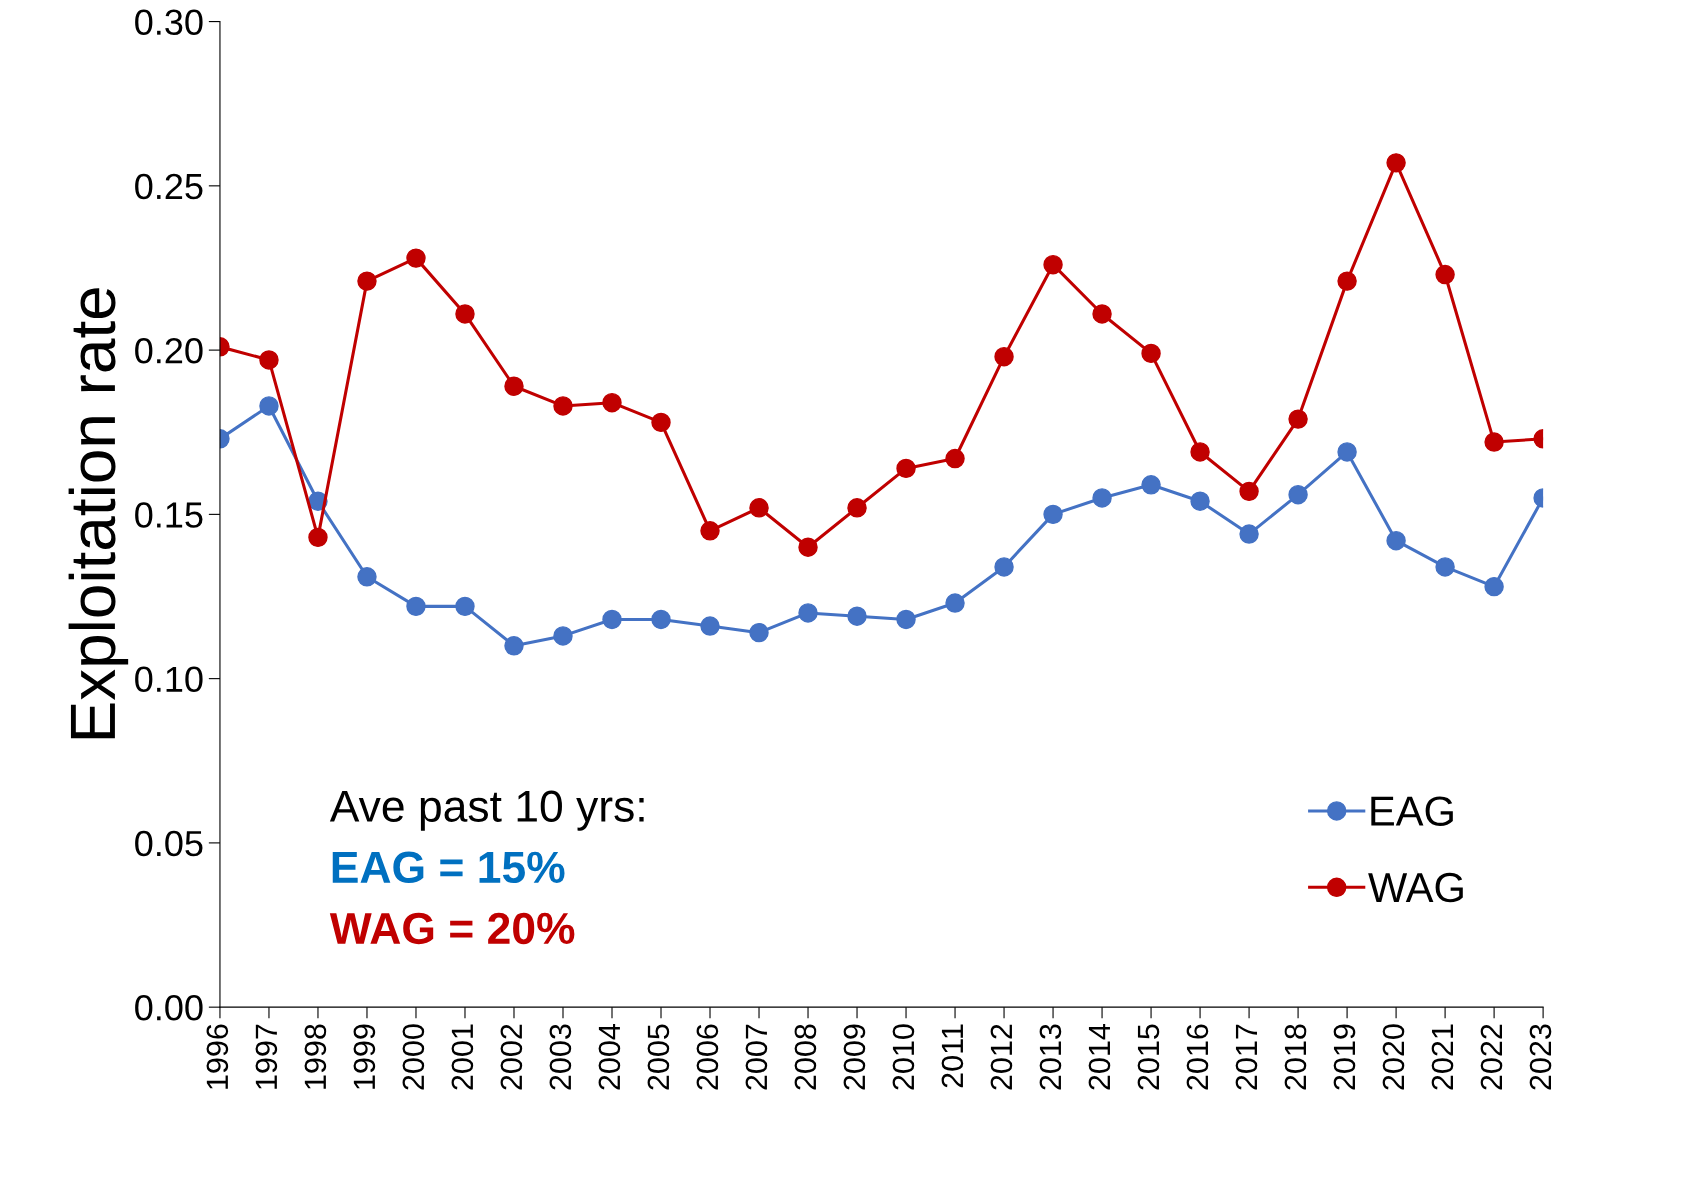 The image size is (1692, 1199). I want to click on x-tick-label: 2000, so click(413, 1057).